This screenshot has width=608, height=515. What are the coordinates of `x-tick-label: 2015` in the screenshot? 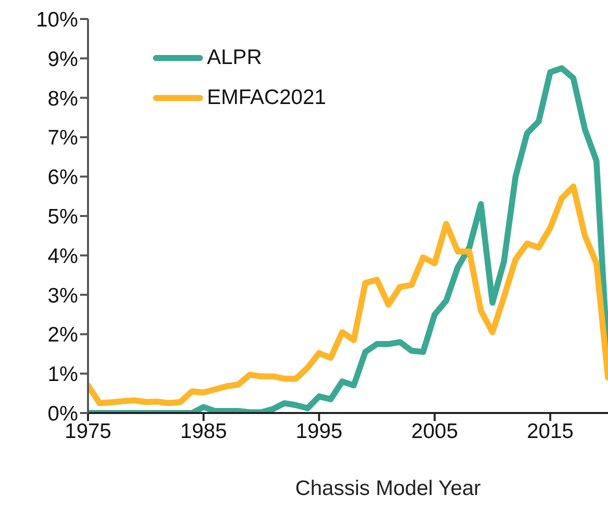 It's located at (550, 431).